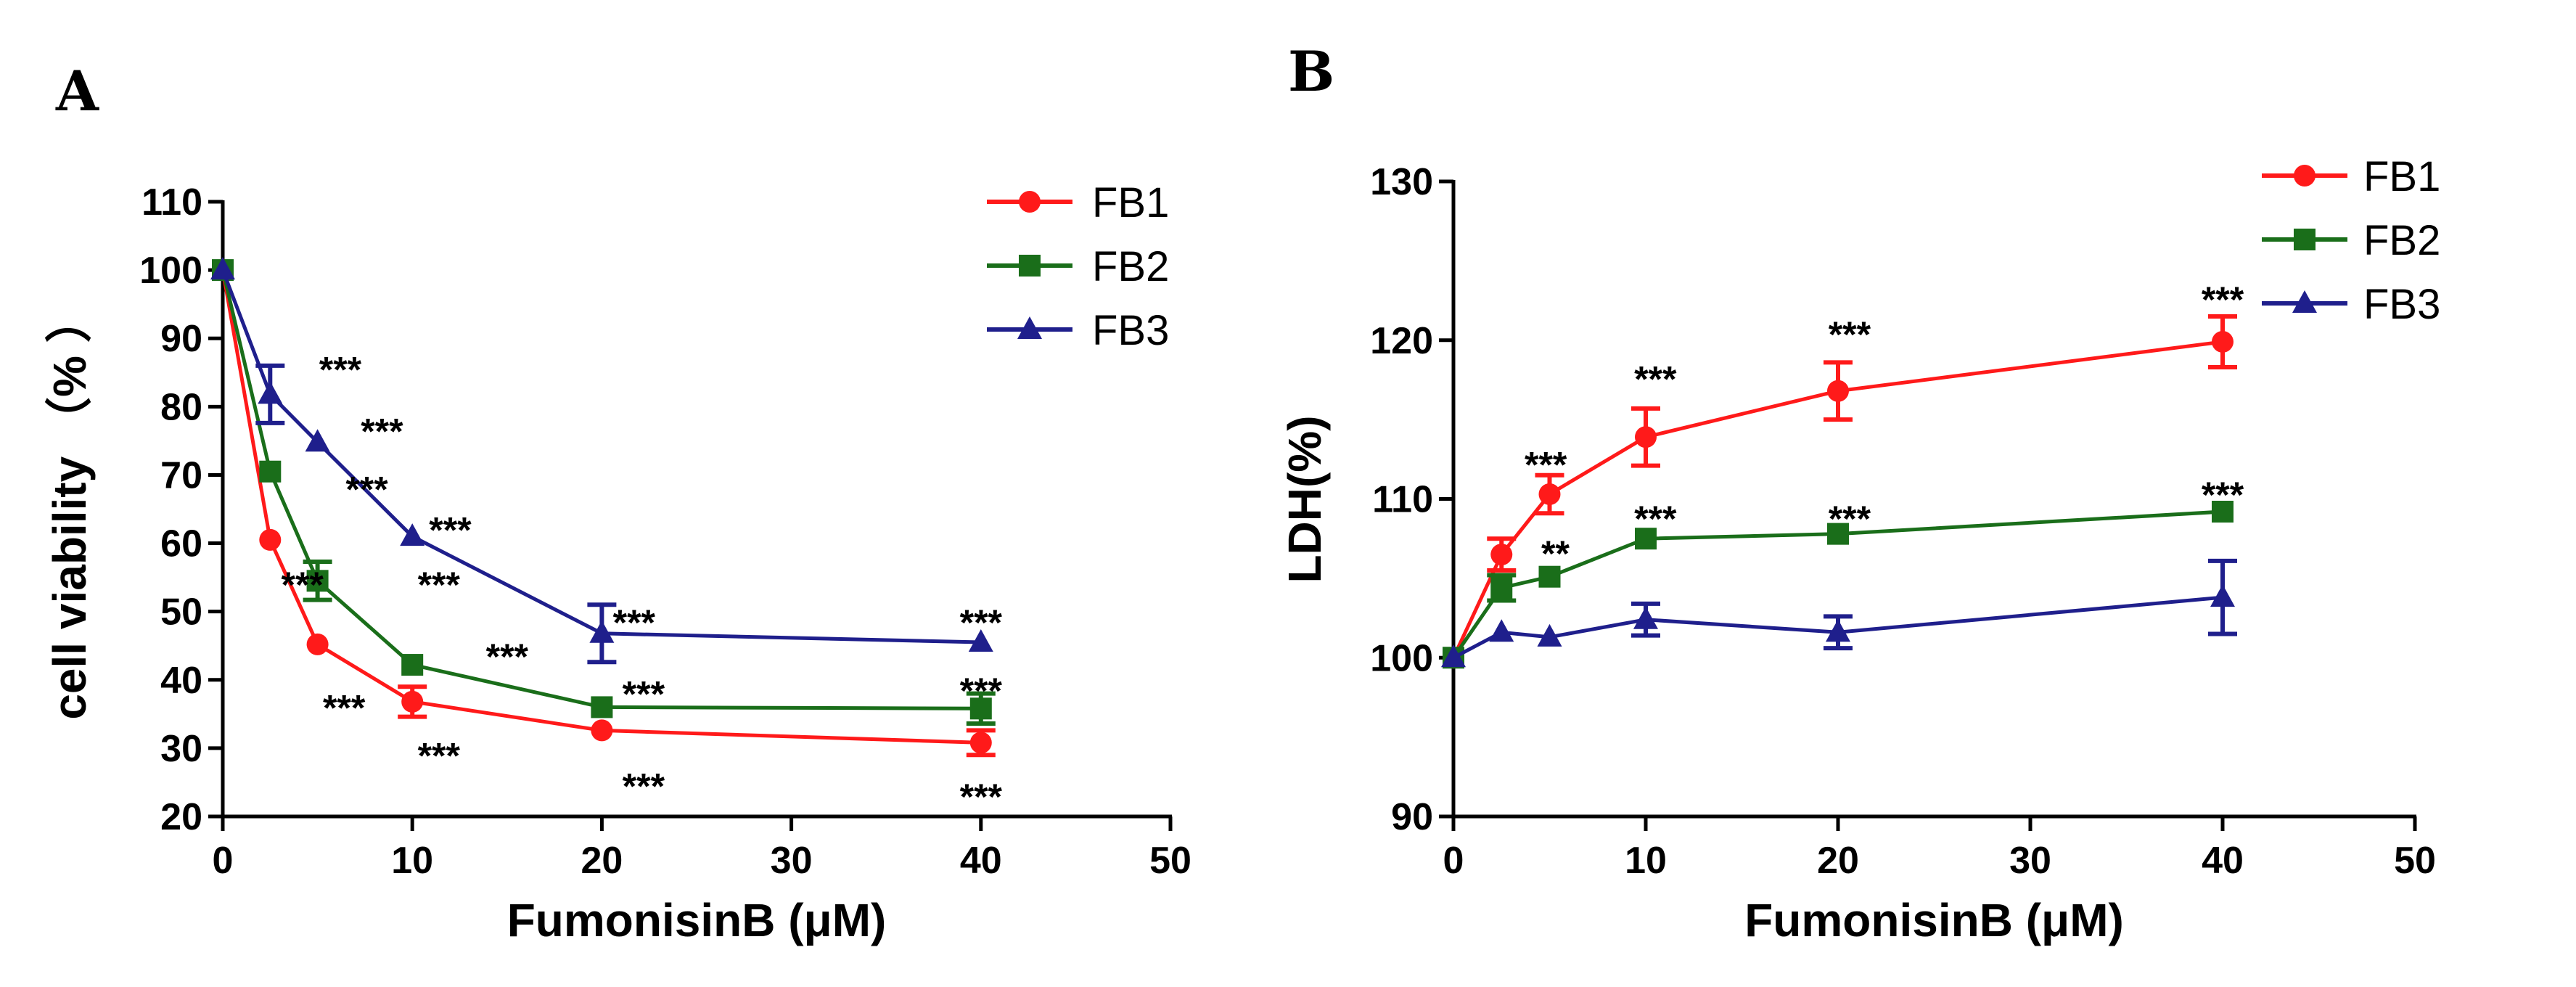 Image resolution: width=2576 pixels, height=987 pixels. I want to click on panel-b-y-tick-label: 120, so click(1401, 341).